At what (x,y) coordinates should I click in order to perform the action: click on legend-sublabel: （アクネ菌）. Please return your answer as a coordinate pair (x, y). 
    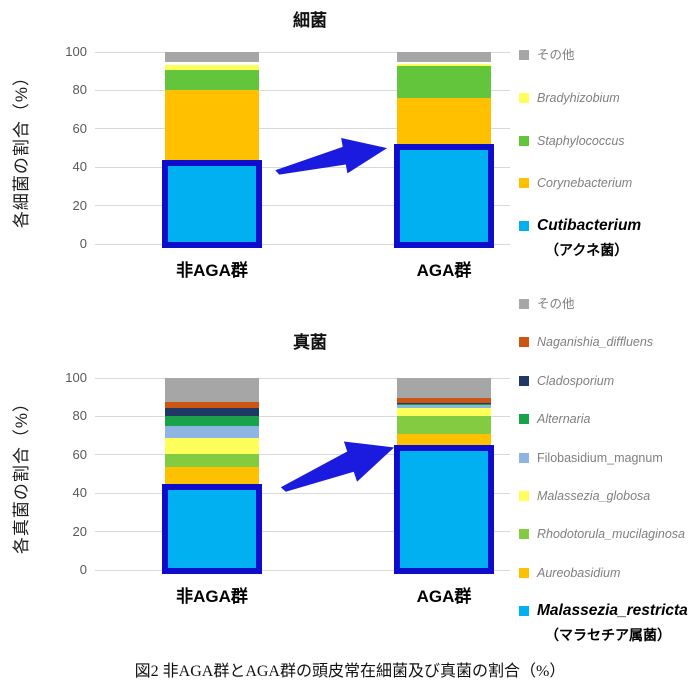
    Looking at the image, I should click on (587, 250).